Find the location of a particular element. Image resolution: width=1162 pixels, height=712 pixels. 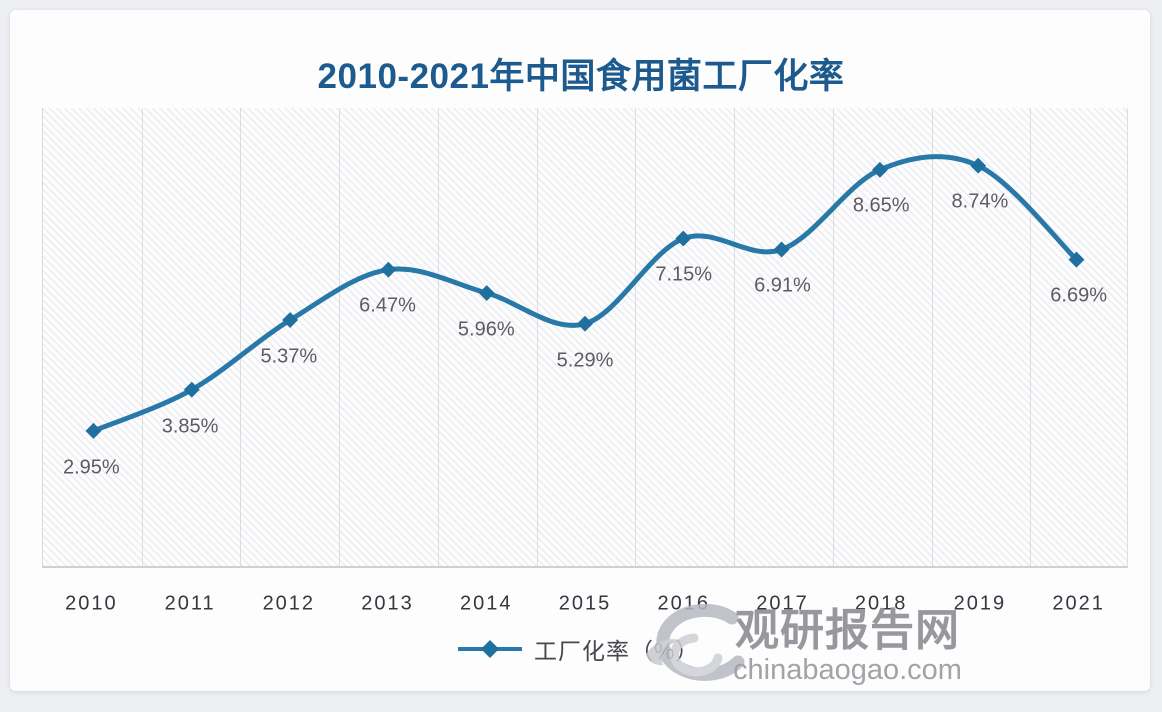

point-label: 8.74% is located at coordinates (980, 201).